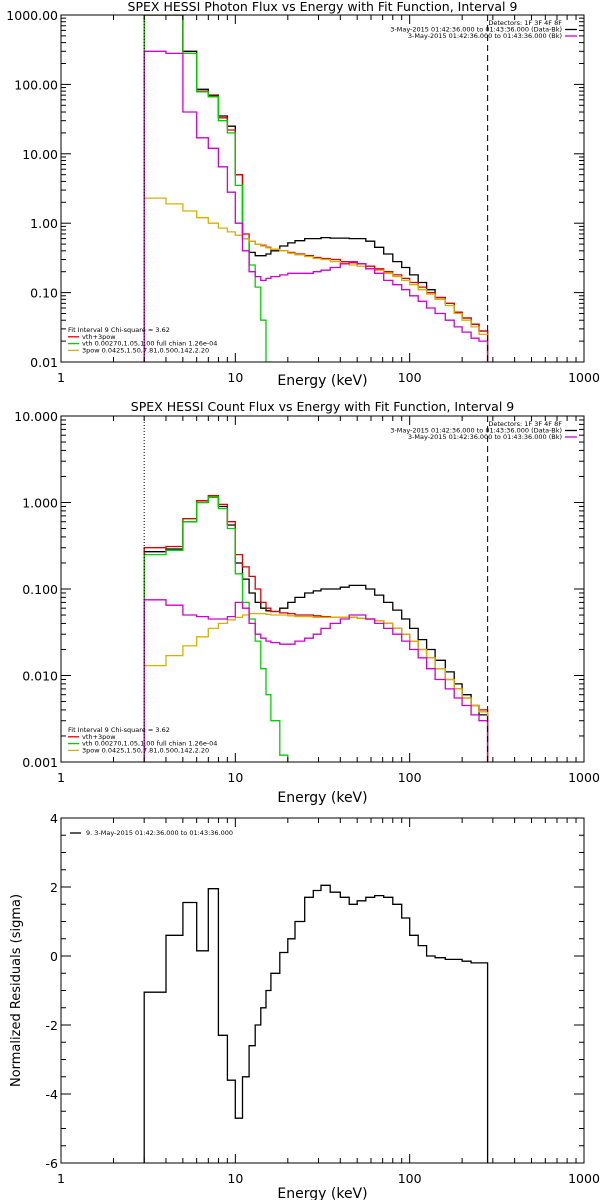 This screenshot has height=1200, width=600. I want to click on y-tick-label: 0, so click(54, 956).